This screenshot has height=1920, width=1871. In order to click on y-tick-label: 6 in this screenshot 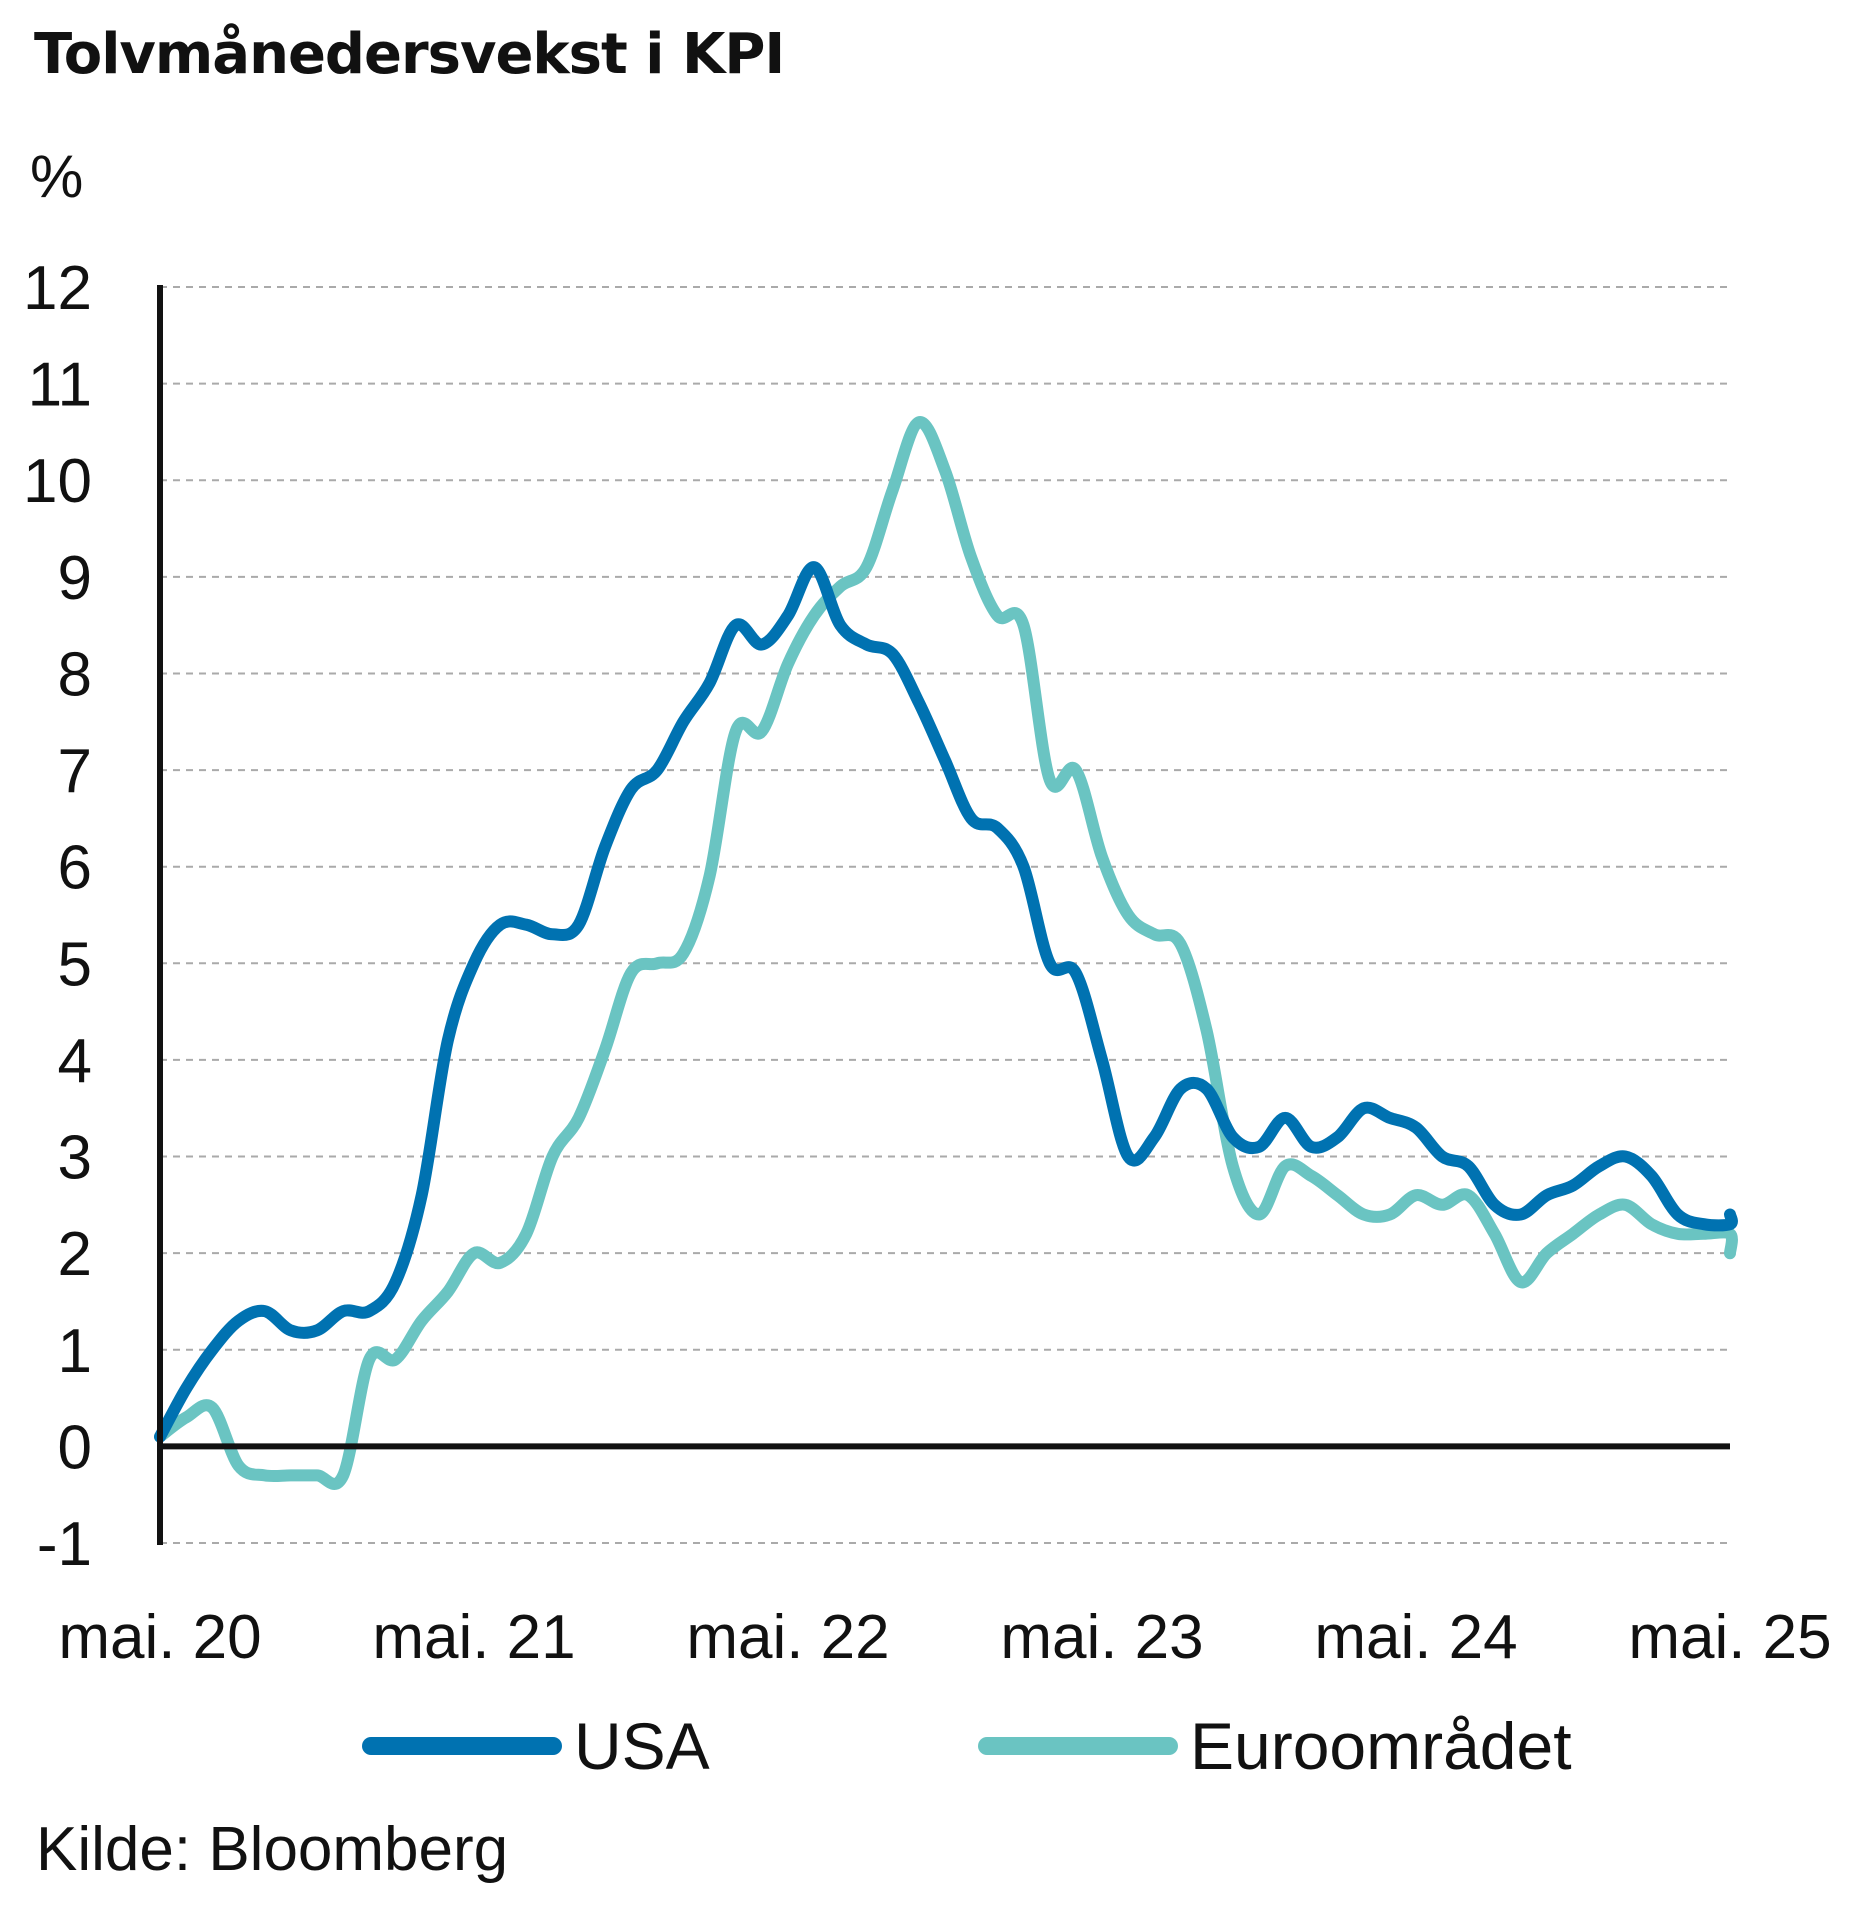, I will do `click(75, 868)`.